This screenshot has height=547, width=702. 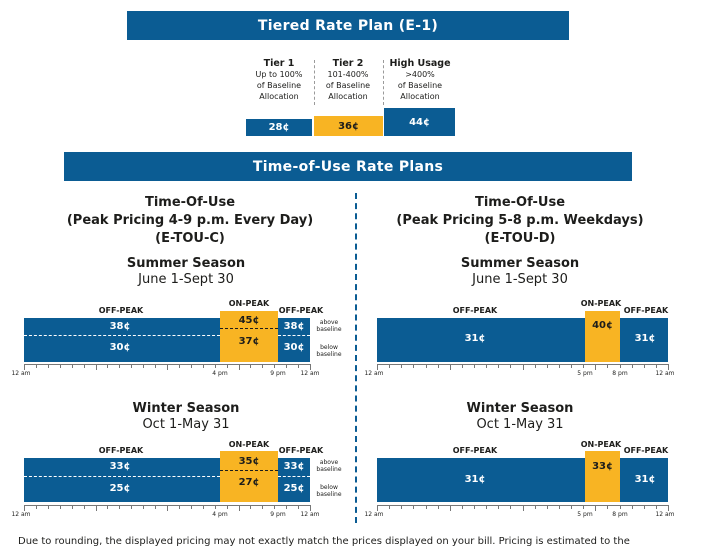 I want to click on etoud-winter-season: Winter Season Oct 1-May 31, so click(x=520, y=417).